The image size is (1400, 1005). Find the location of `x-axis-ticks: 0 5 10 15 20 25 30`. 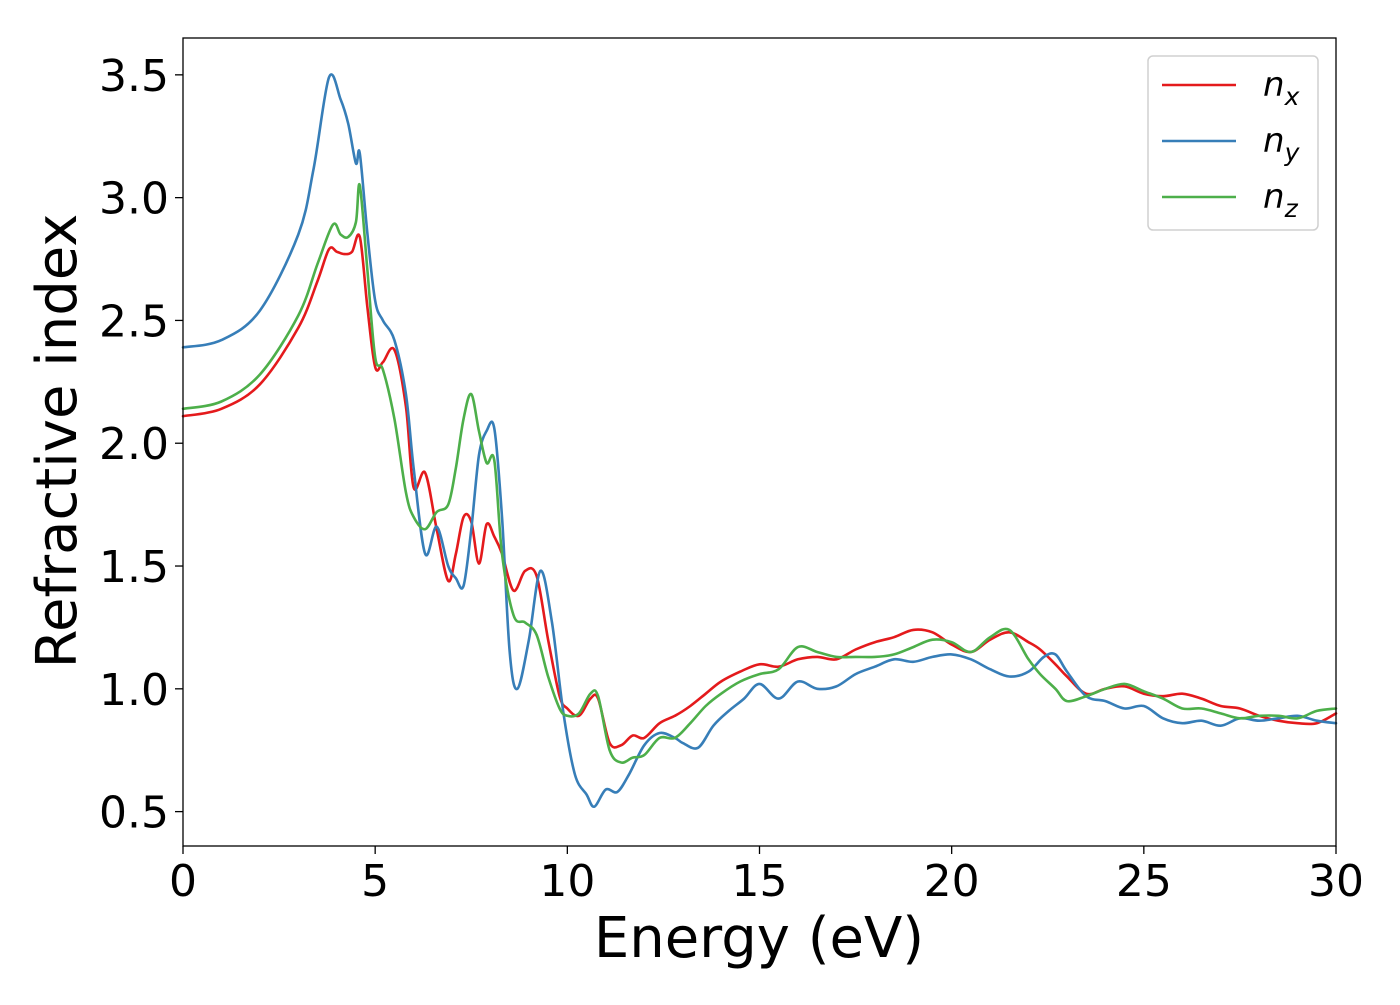

x-axis-ticks: 0 5 10 15 20 25 30 is located at coordinates (766, 876).